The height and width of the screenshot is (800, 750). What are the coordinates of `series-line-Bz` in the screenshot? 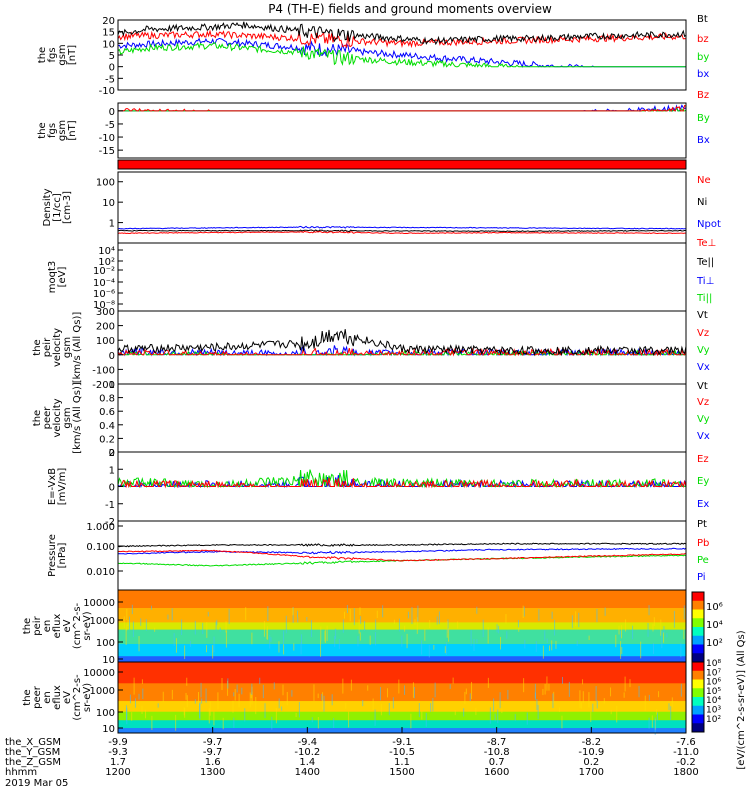 It's located at (402, 108).